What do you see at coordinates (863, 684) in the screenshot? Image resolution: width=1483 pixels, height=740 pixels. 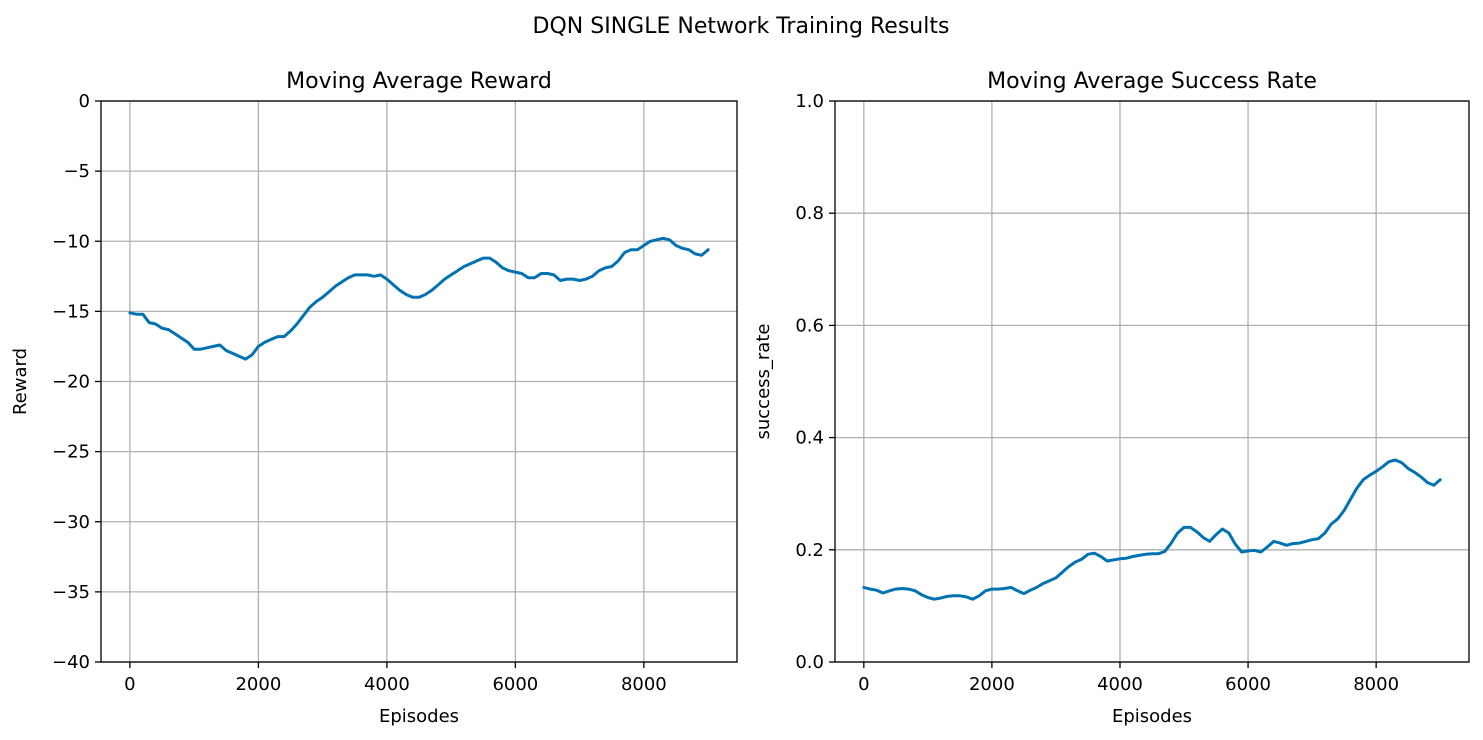 I see `success-rate-x-tick-label: 0` at bounding box center [863, 684].